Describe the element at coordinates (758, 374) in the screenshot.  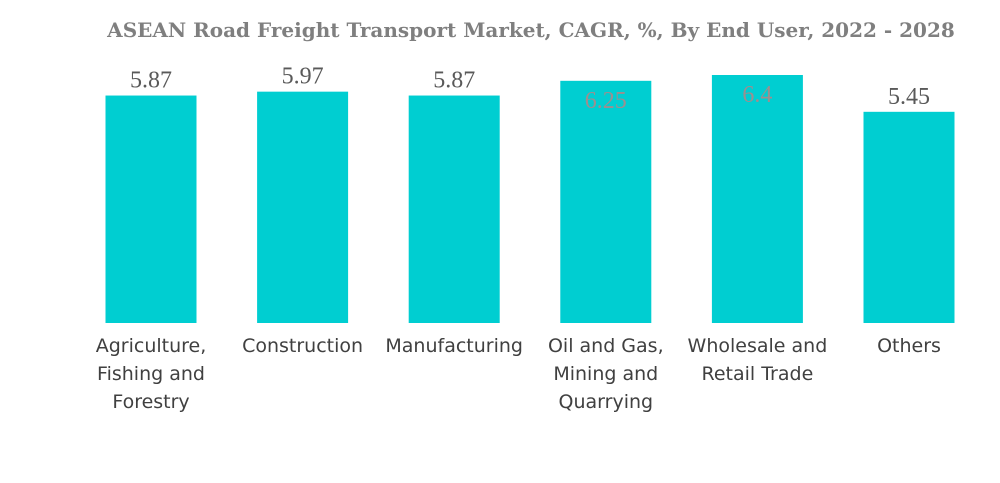
I see `category-label-line: Retail Trade` at that location.